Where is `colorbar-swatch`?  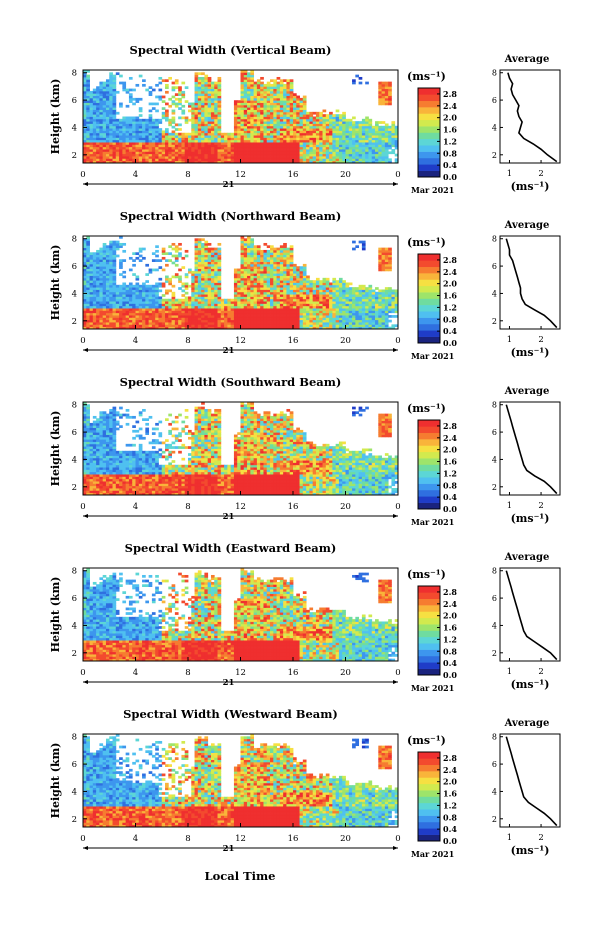 colorbar-swatch is located at coordinates (429, 161).